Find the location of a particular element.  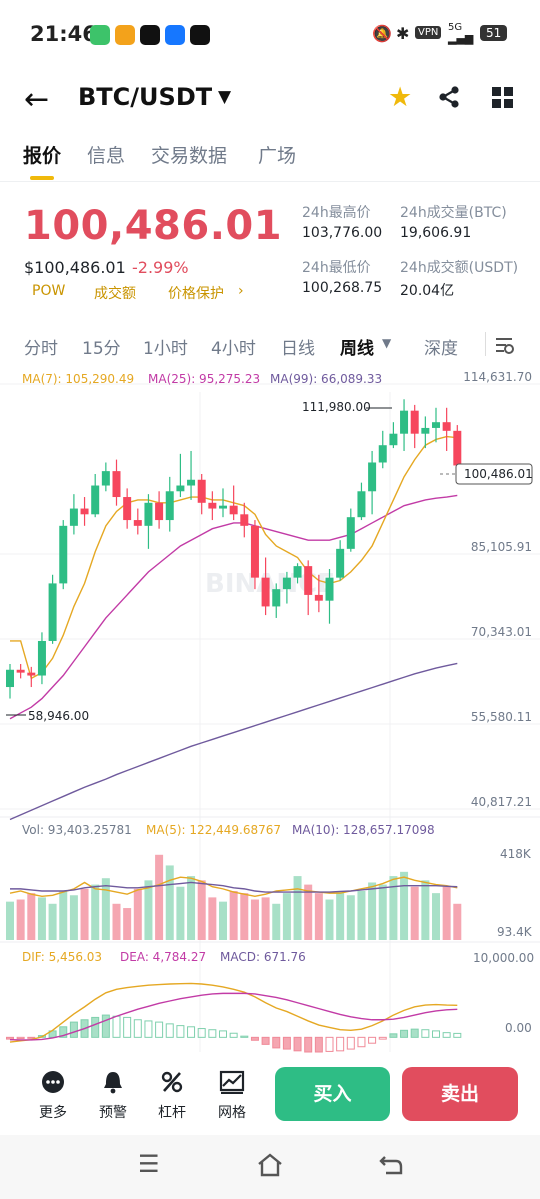

back-icon is located at coordinates (391, 1165).